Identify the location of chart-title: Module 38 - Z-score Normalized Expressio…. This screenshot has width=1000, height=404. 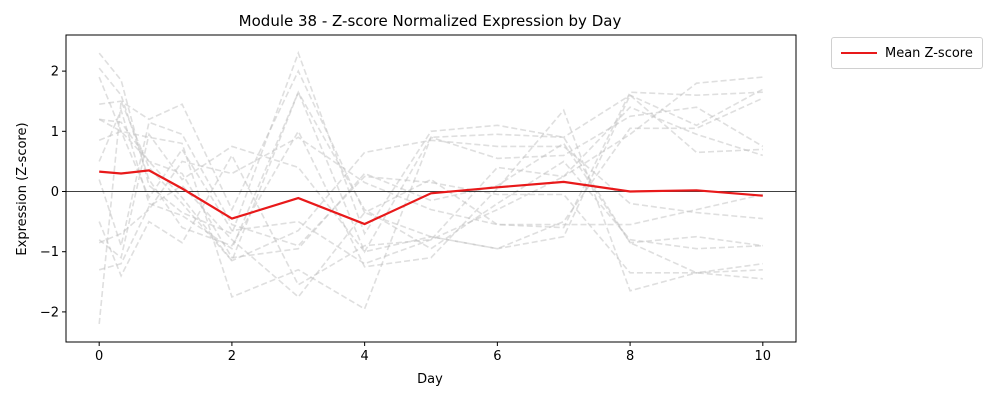
(430, 21).